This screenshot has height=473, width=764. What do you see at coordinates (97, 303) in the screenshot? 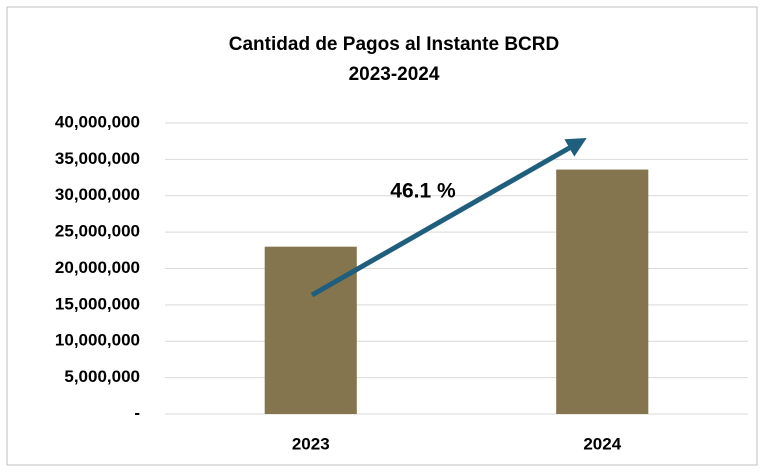
I see `y-tick-label: 15,000,000` at bounding box center [97, 303].